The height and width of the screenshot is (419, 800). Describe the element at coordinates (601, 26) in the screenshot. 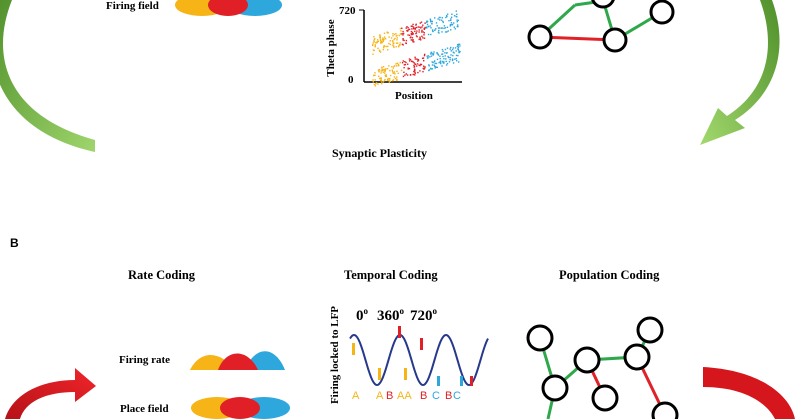

I see `network-graph-top` at that location.